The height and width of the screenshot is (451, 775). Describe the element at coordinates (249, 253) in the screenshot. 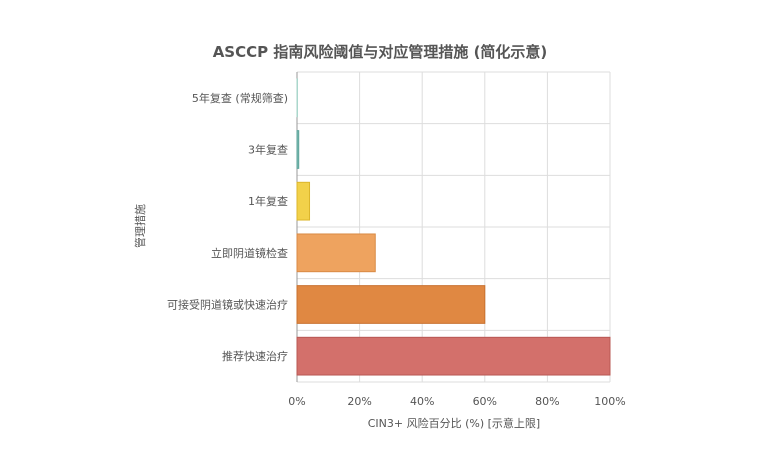

I see `y-tick-label: 立即阴道镜检查` at that location.